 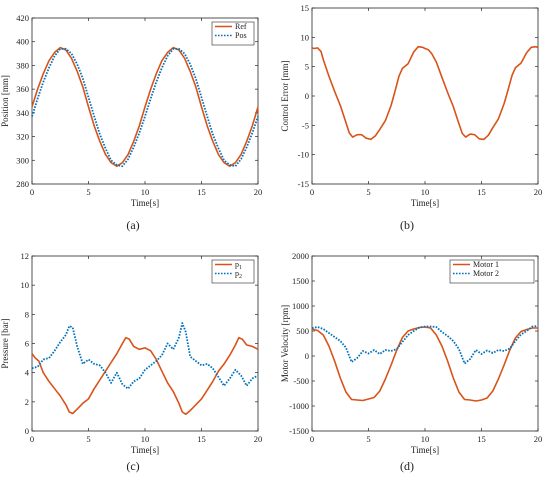 I want to click on series-line-pos, so click(x=145, y=107).